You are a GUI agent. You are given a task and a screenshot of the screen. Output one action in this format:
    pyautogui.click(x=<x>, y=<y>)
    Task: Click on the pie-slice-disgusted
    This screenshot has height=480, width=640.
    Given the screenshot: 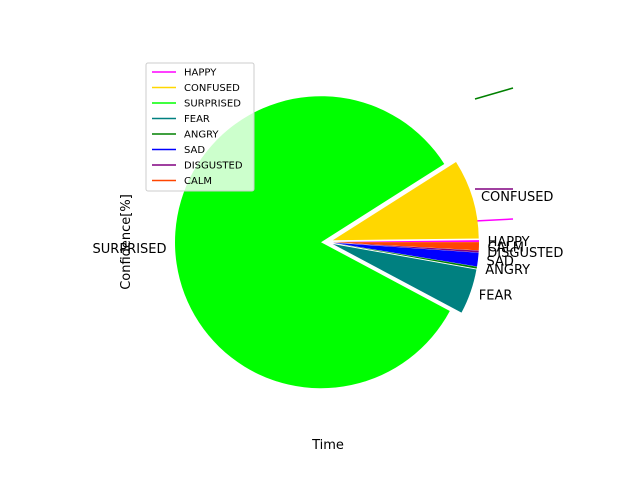 What is the action you would take?
    pyautogui.click(x=405, y=247)
    